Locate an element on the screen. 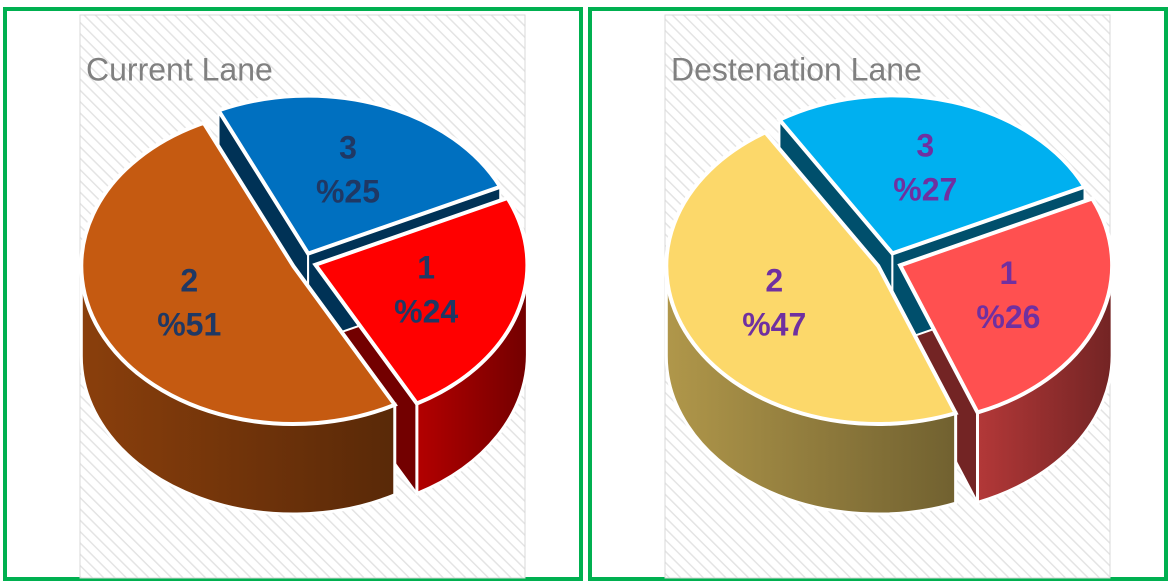 The width and height of the screenshot is (1168, 581). chart-title: Destenation Lane is located at coordinates (796, 69).